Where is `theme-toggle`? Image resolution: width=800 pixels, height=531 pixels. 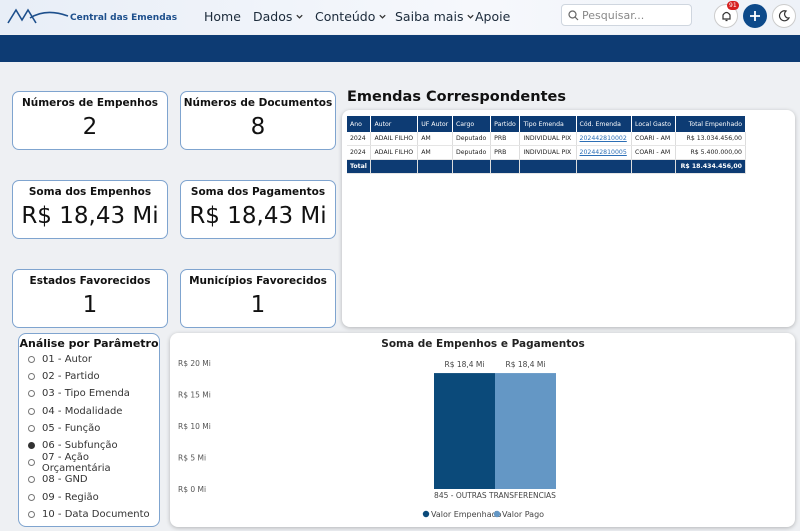 theme-toggle is located at coordinates (784, 16).